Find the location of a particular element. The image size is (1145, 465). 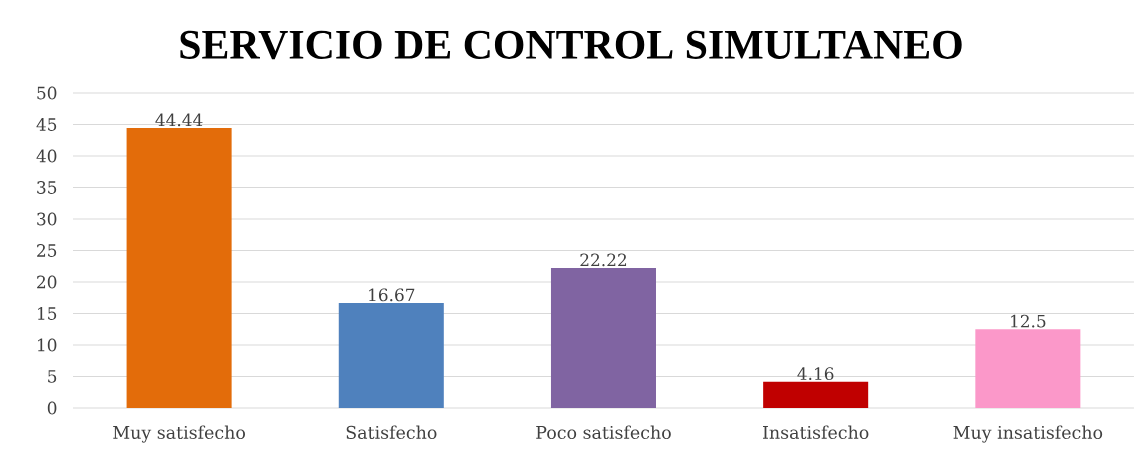

y-tick-label: 10 is located at coordinates (47, 345).